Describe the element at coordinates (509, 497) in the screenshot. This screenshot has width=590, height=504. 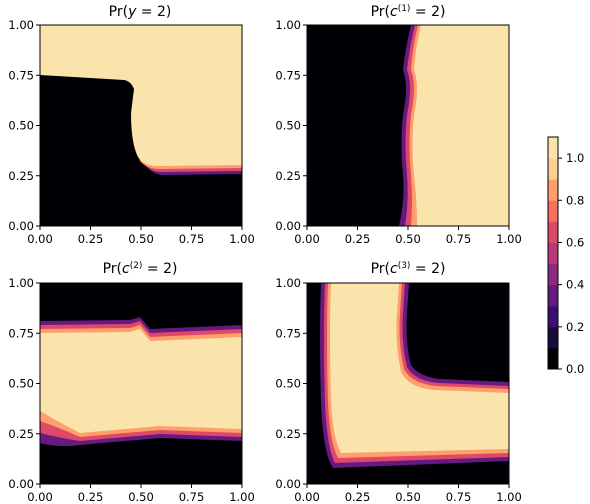
I see `panel-4-xtick-label: 1.00` at that location.